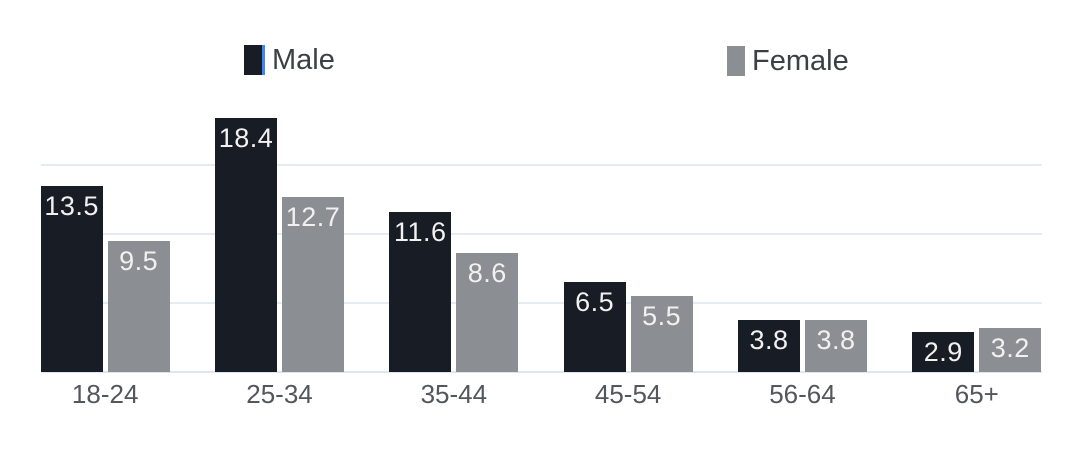 The width and height of the screenshot is (1080, 450). I want to click on legend-item-female: Female, so click(788, 61).